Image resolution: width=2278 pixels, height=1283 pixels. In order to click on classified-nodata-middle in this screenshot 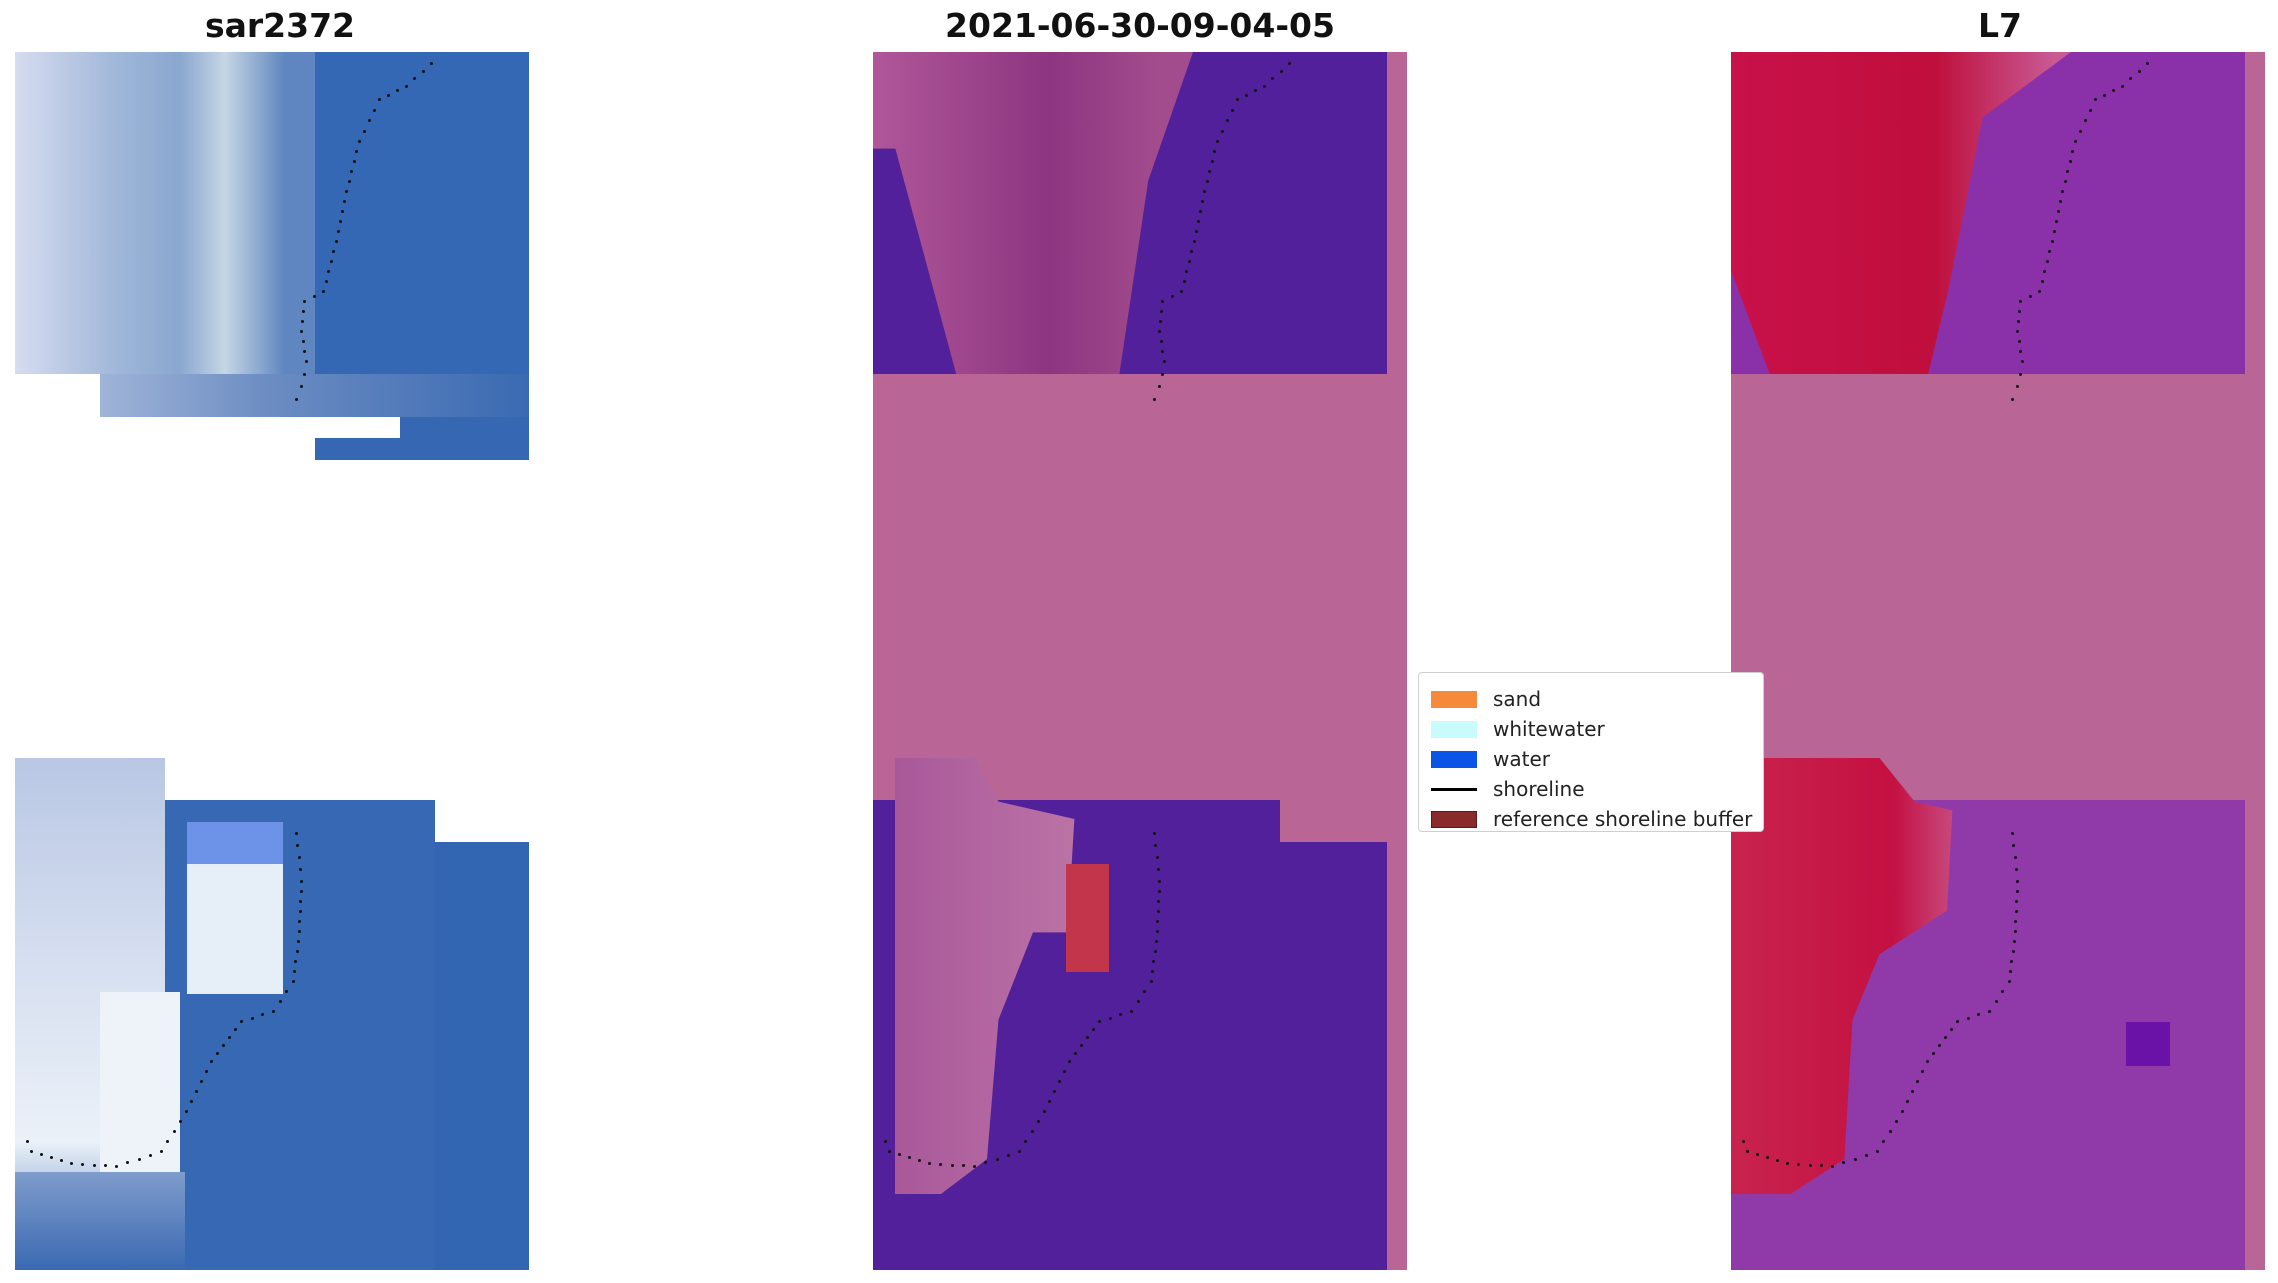, I will do `click(1140, 566)`.